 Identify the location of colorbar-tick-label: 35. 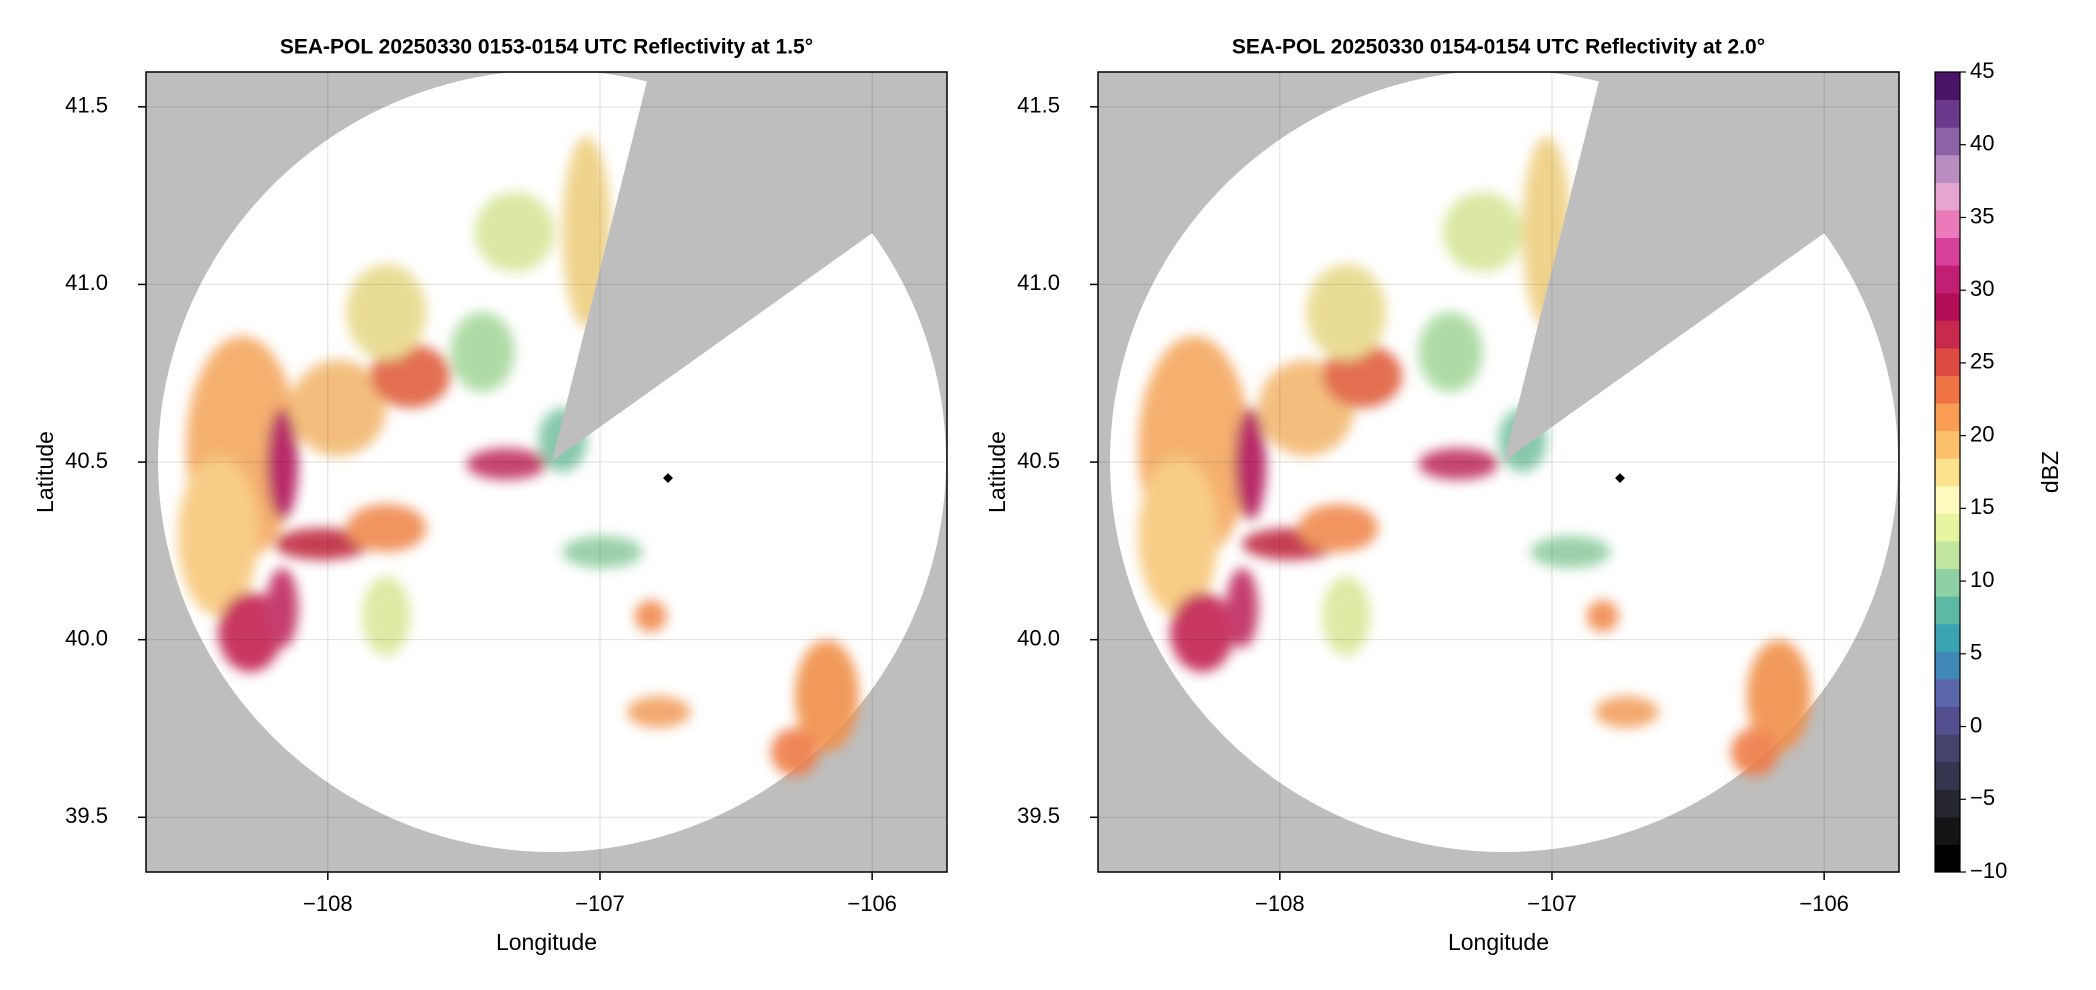
(1982, 215).